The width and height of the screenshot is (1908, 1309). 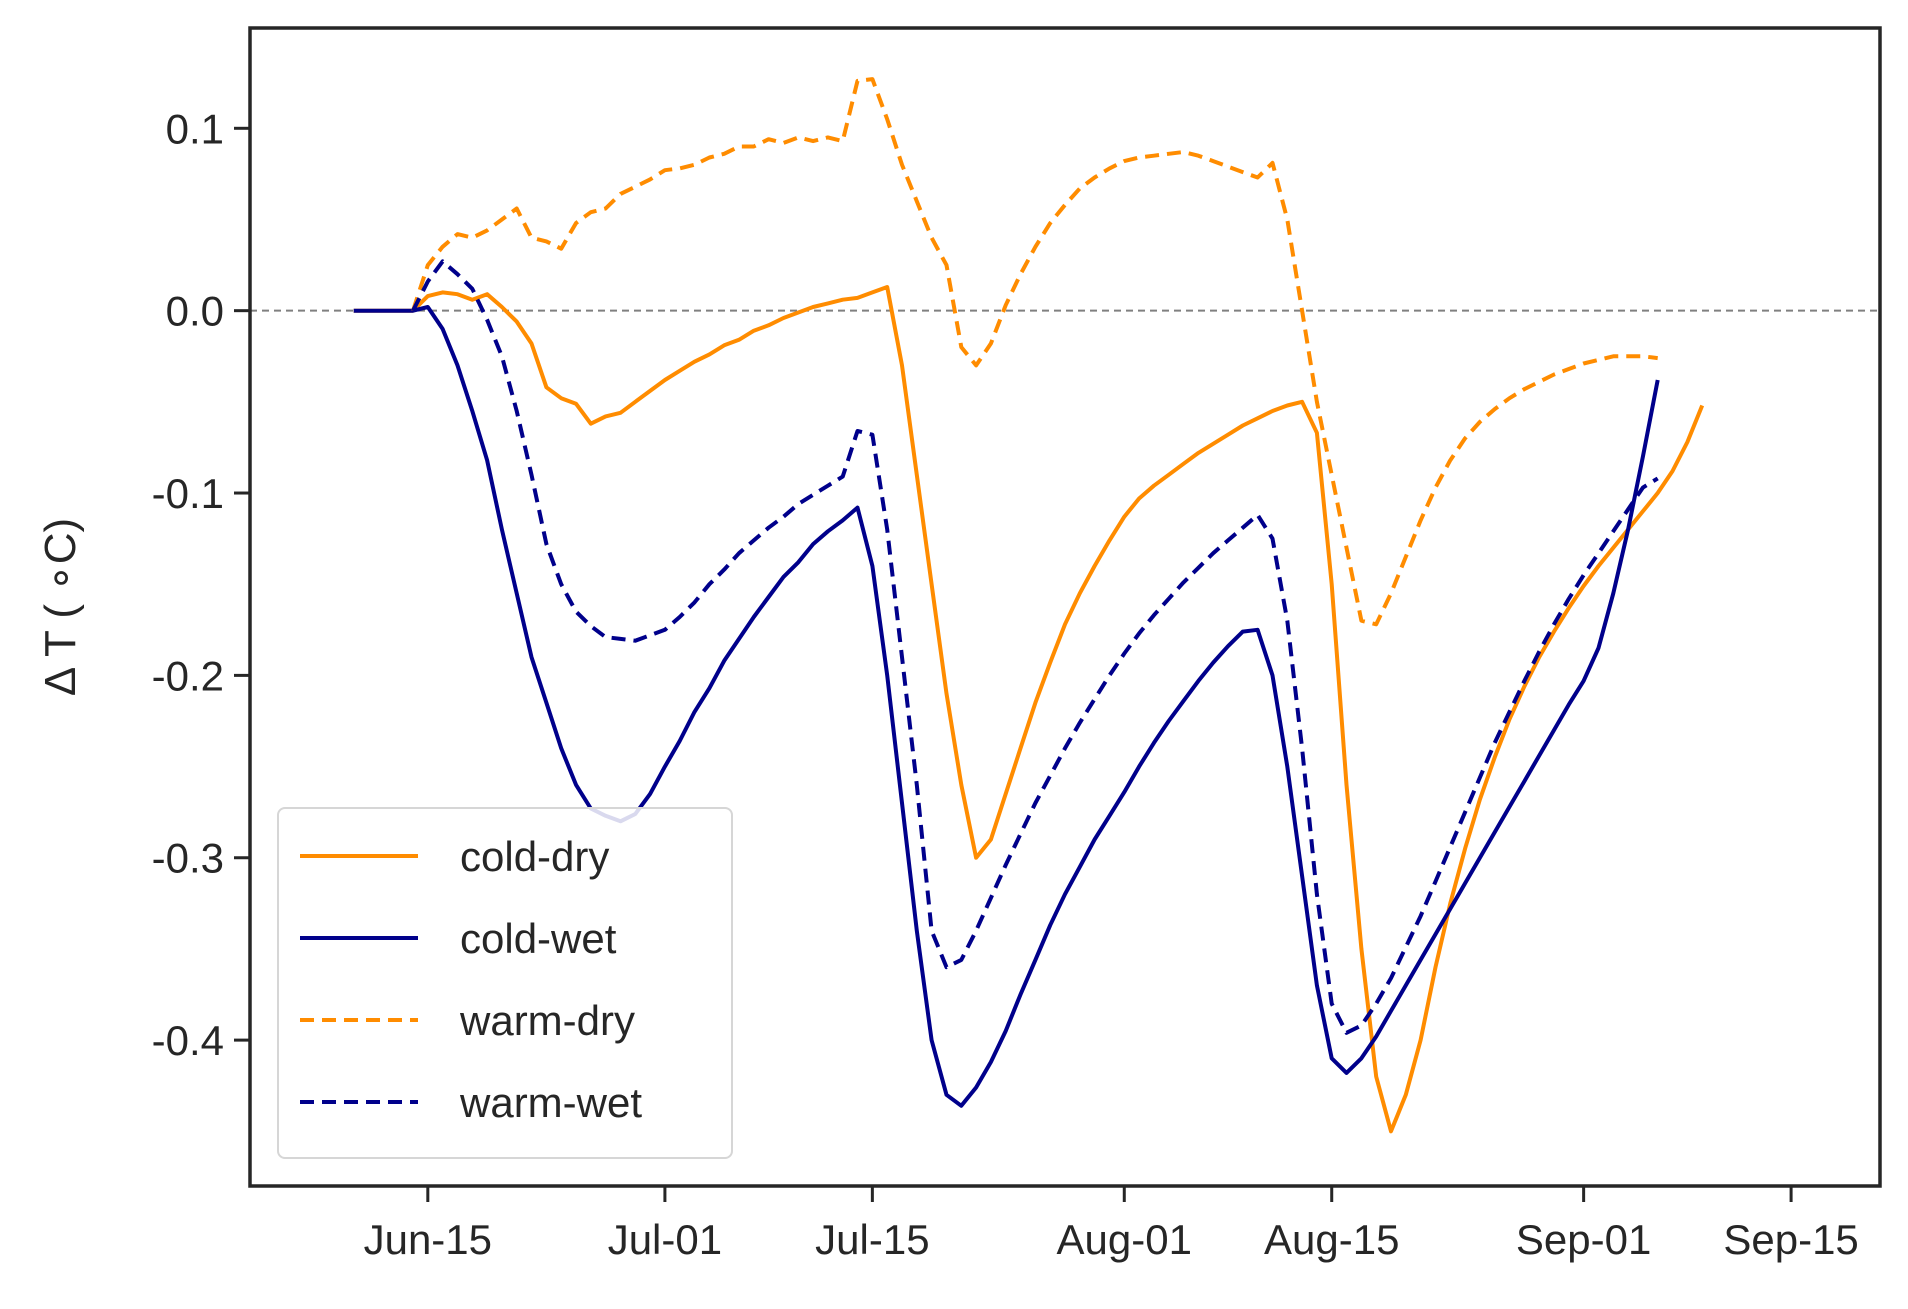 What do you see at coordinates (534, 856) in the screenshot?
I see `legend-label-cold-dry: cold-dry` at bounding box center [534, 856].